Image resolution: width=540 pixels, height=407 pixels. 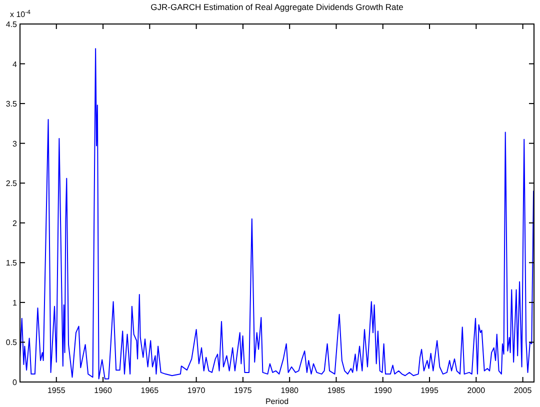 I want to click on y-tick-label: 2.5, so click(x=12, y=183).